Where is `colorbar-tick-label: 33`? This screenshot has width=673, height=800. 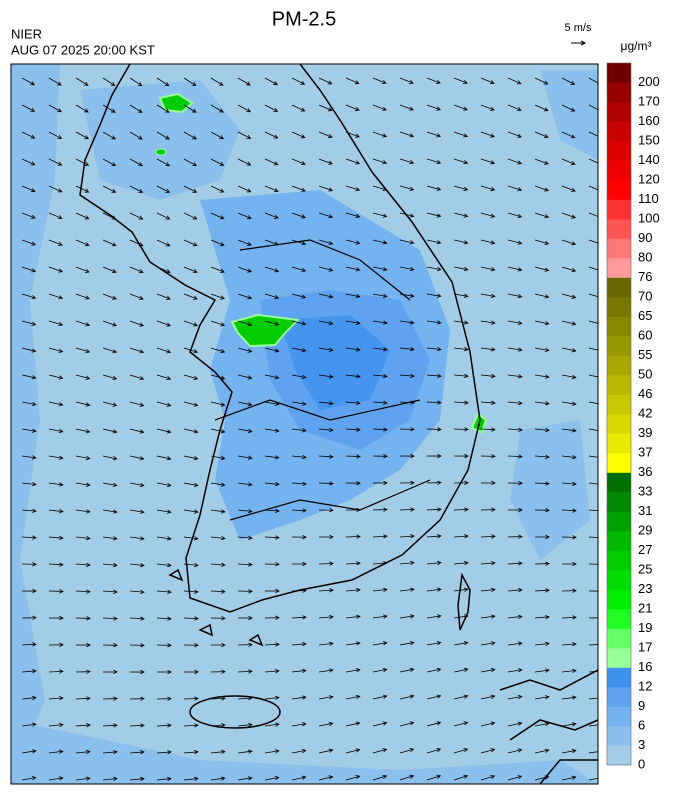
colorbar-tick-label: 33 is located at coordinates (645, 490).